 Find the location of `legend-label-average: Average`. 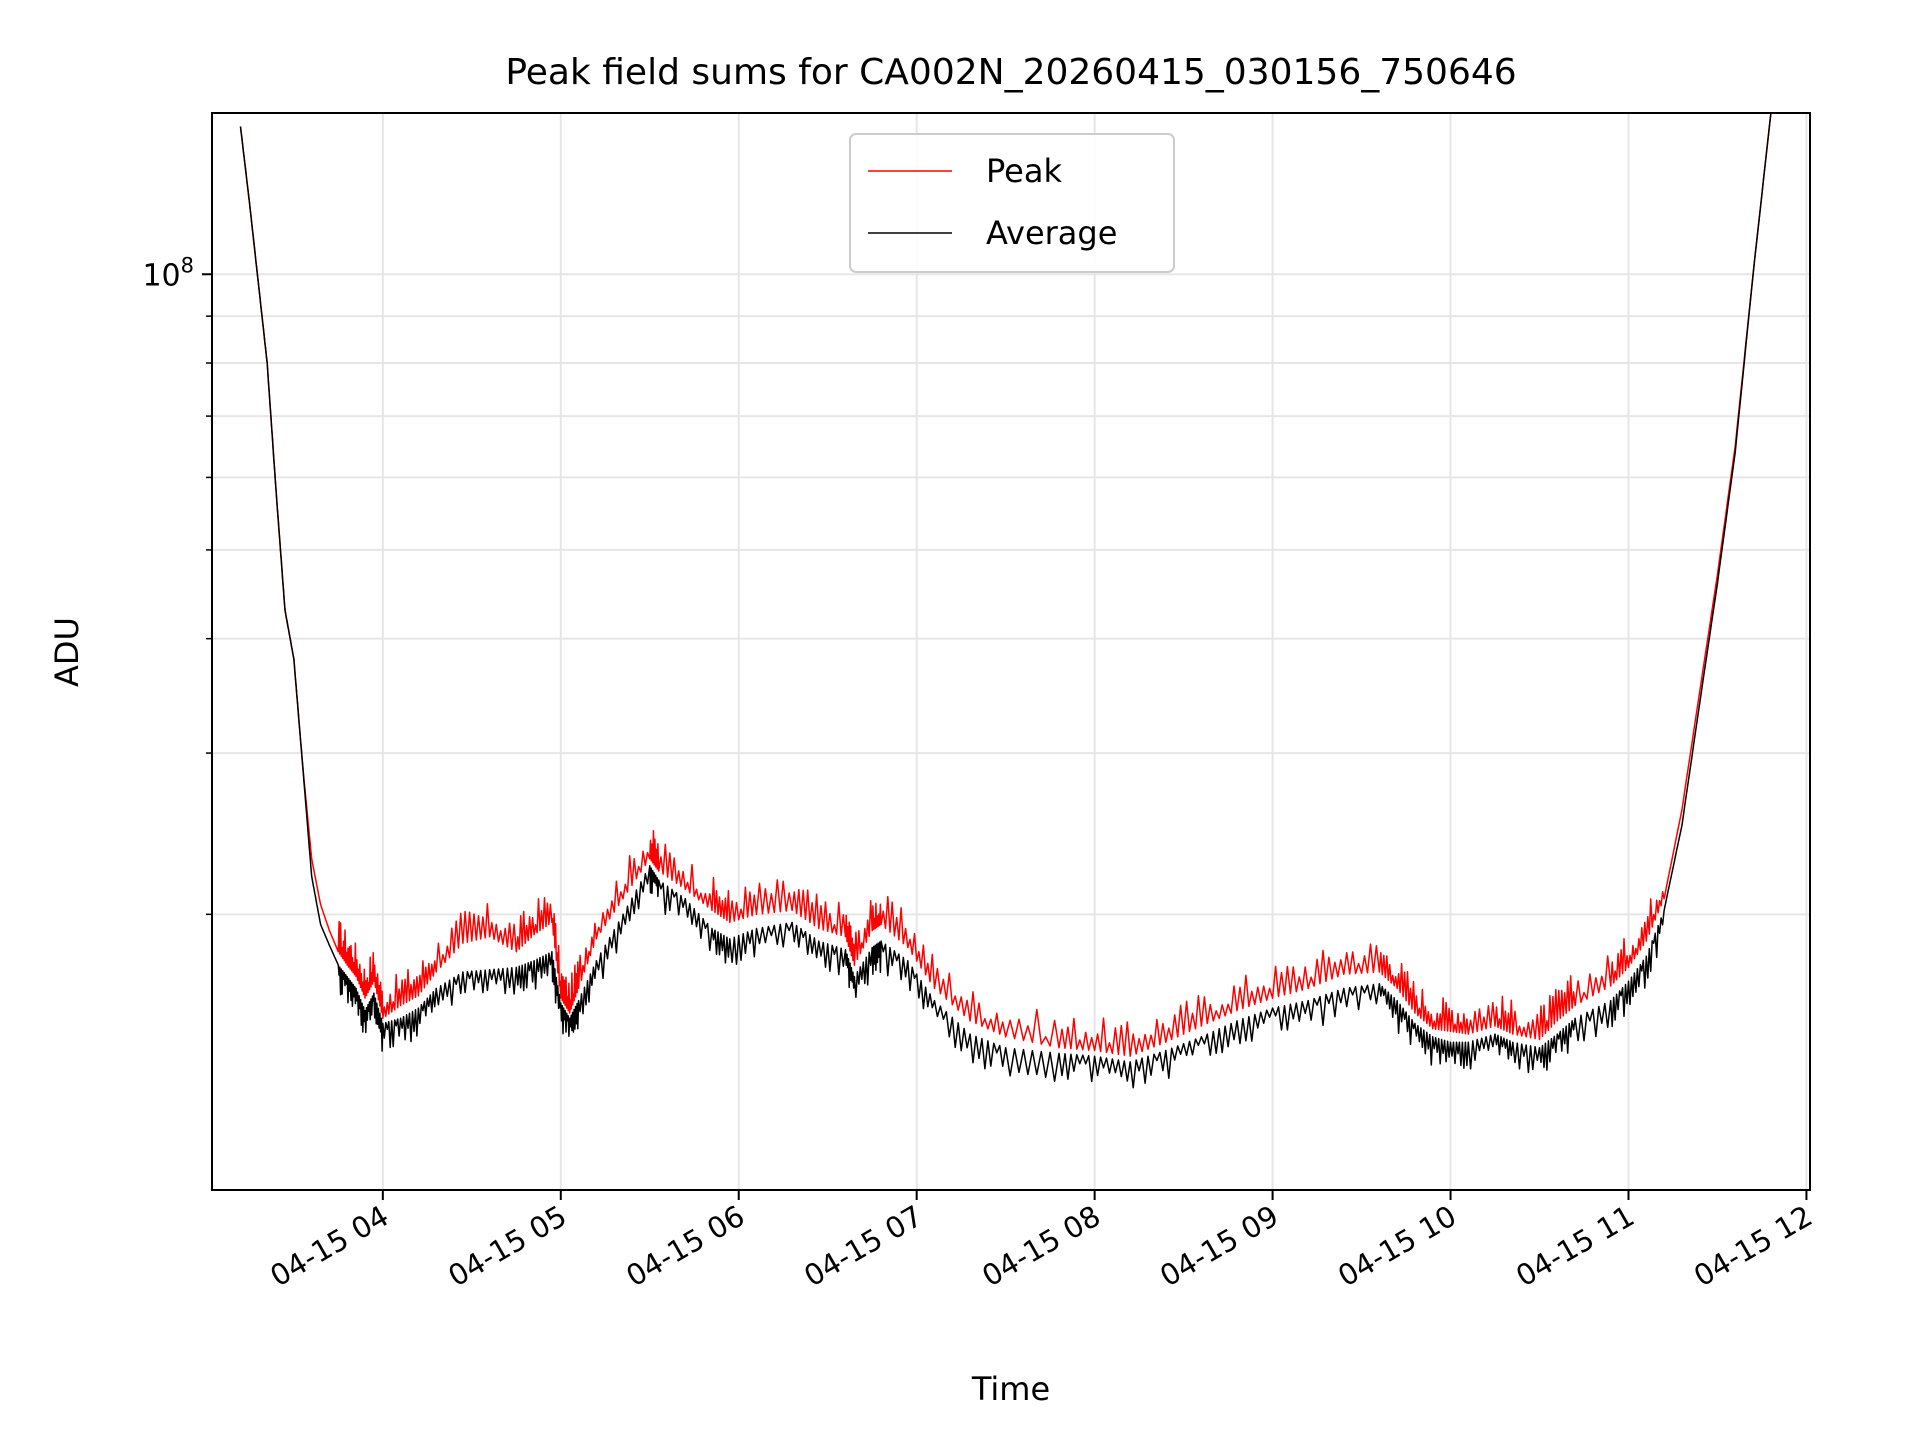

legend-label-average: Average is located at coordinates (1051, 233).